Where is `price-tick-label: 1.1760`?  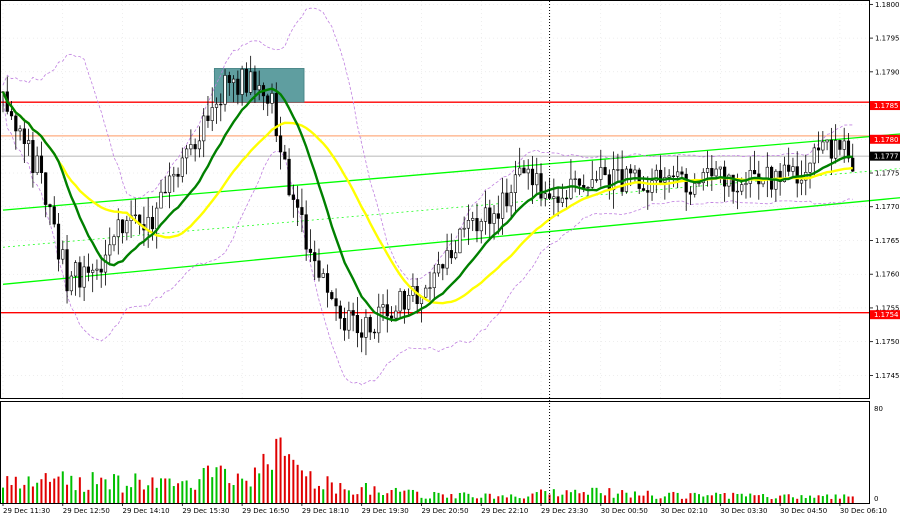
price-tick-label: 1.1760 is located at coordinates (887, 275).